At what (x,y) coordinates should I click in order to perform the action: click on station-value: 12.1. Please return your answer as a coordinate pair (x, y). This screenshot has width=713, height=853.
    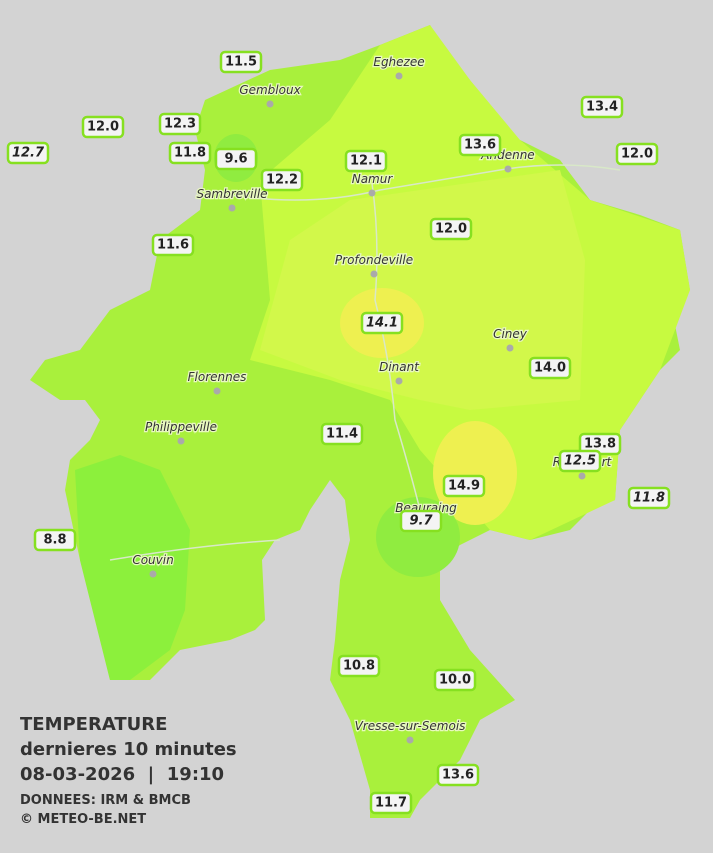
    Looking at the image, I should click on (366, 161).